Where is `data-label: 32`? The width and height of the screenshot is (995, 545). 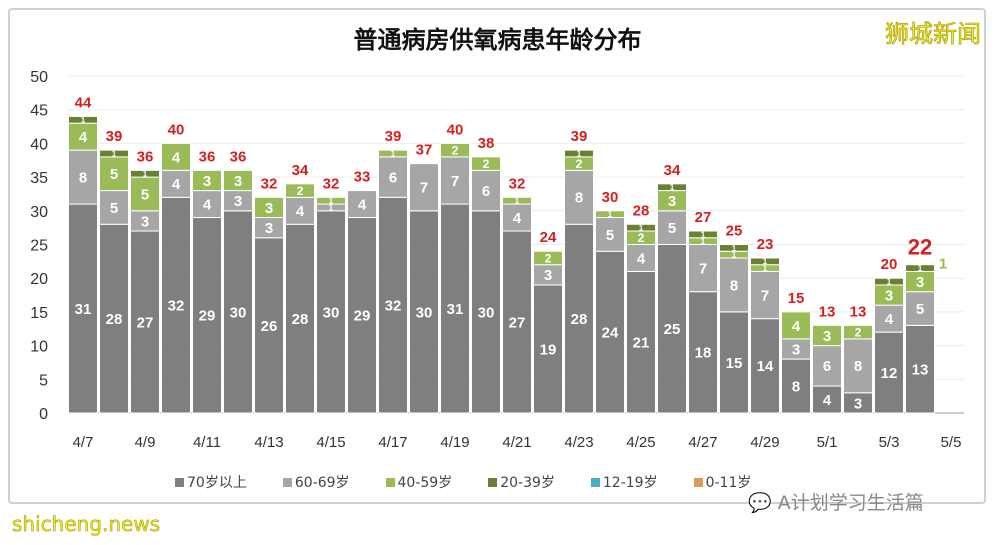
data-label: 32 is located at coordinates (176, 306).